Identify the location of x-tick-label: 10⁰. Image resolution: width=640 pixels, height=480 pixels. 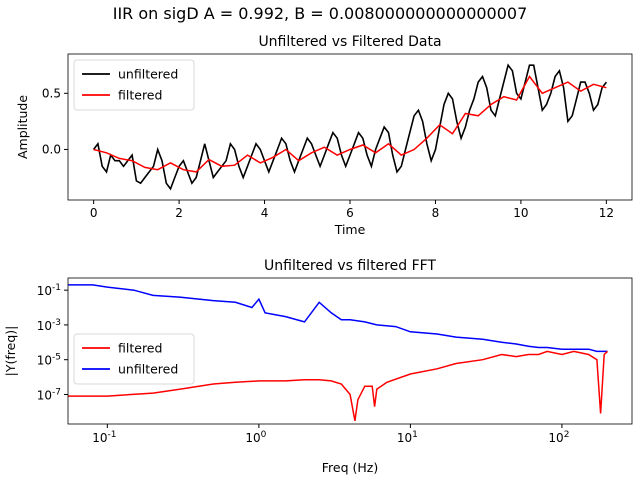
(255, 437).